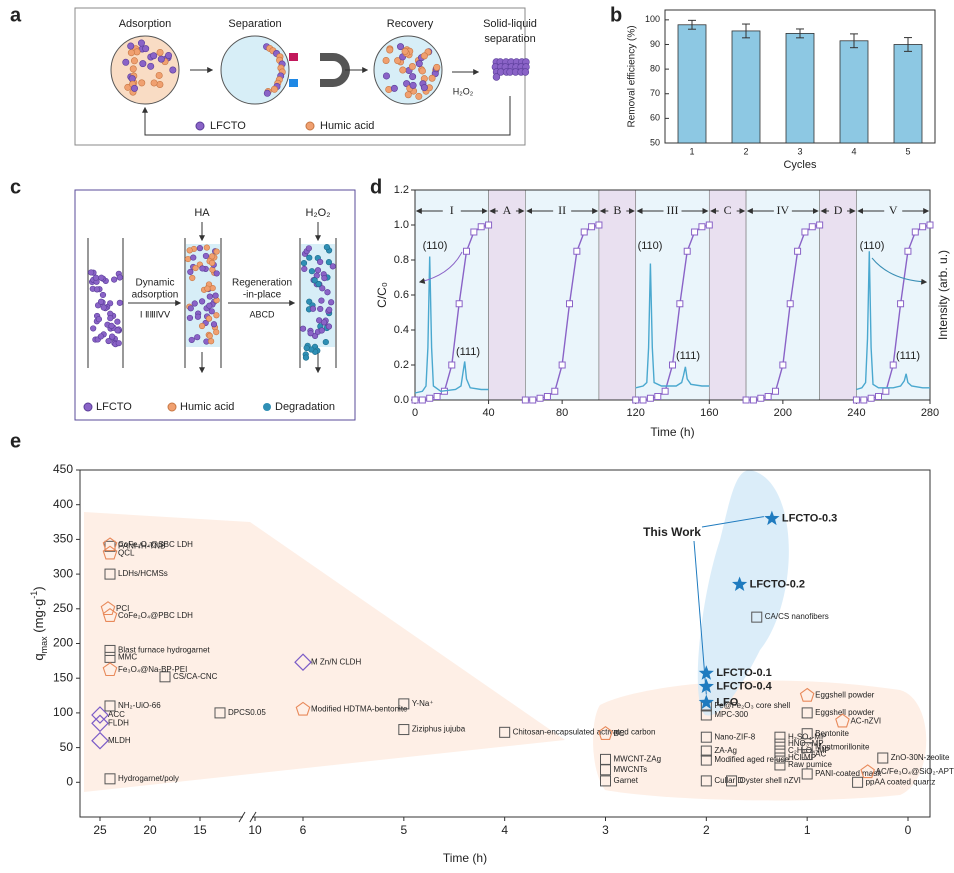 Image resolution: width=954 pixels, height=873 pixels. Describe the element at coordinates (228, 126) in the screenshot. I see `legend-label: LFCTO` at that location.